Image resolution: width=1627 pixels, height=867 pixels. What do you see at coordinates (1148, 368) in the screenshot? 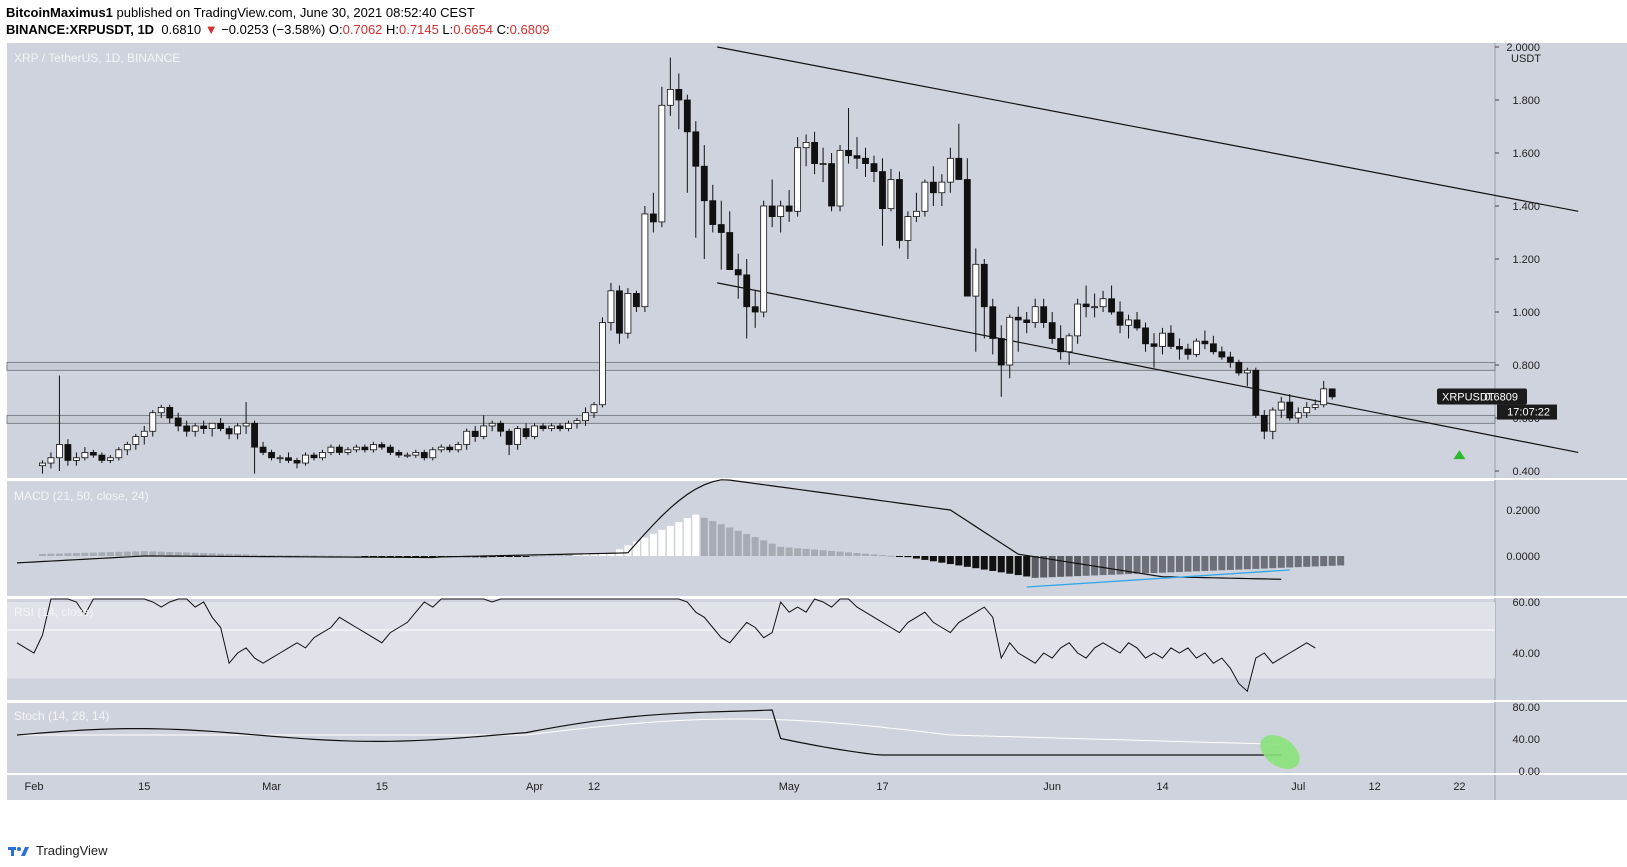
I see `trendline-lower` at bounding box center [1148, 368].